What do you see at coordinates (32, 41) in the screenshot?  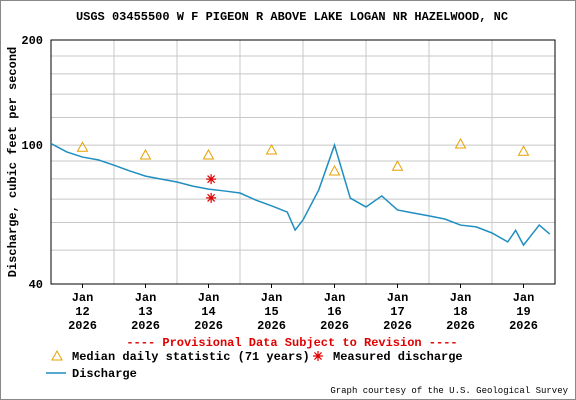 I see `y-tick-label: 200` at bounding box center [32, 41].